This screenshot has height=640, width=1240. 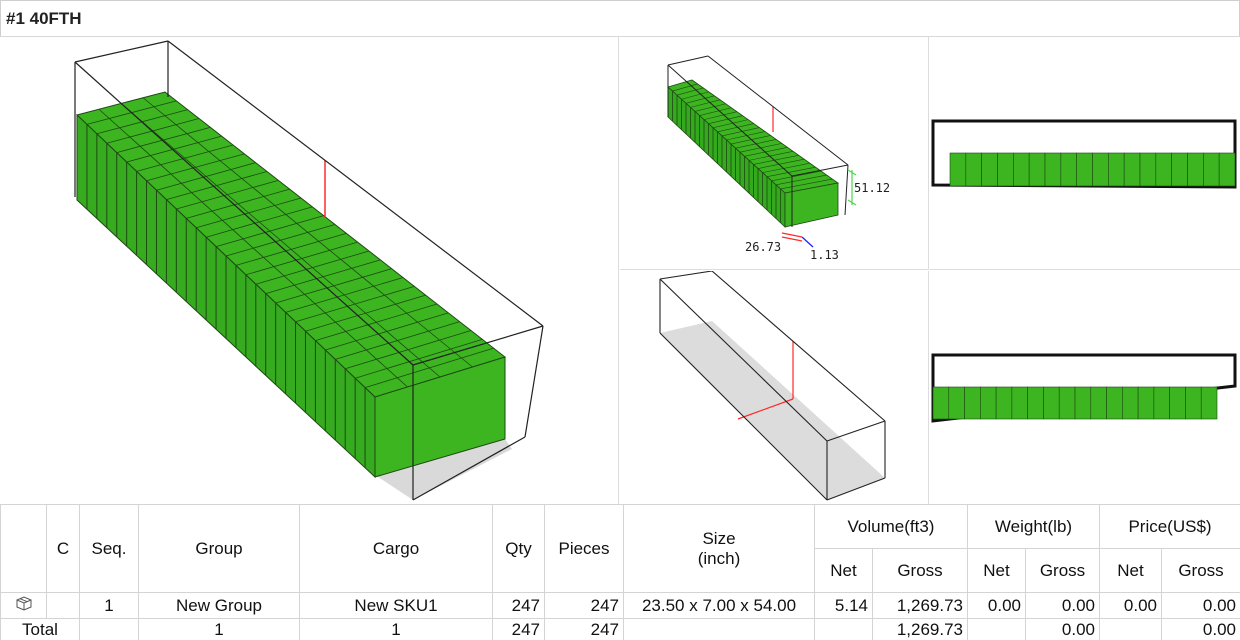 I want to click on iso-container-wireframe, so click(x=758, y=141).